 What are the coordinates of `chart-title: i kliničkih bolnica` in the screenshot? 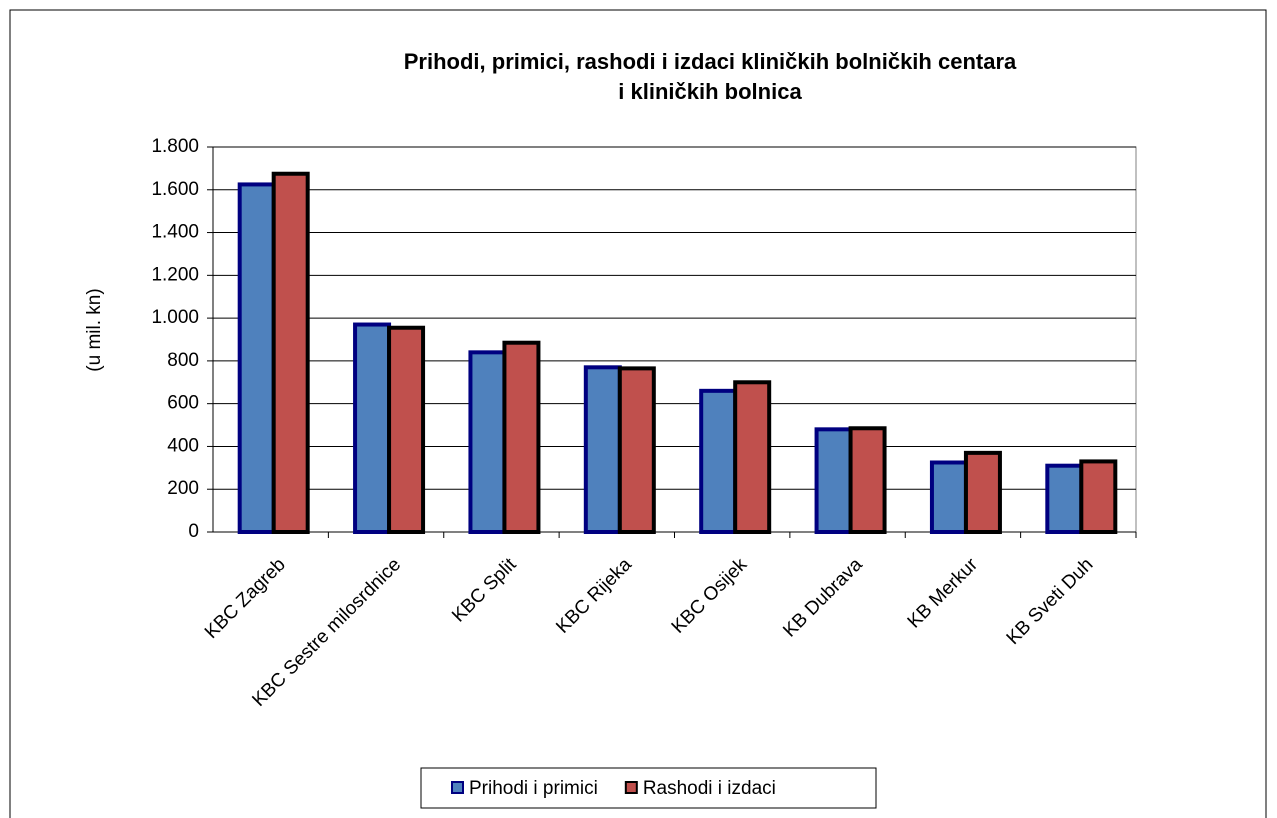 It's located at (710, 91).